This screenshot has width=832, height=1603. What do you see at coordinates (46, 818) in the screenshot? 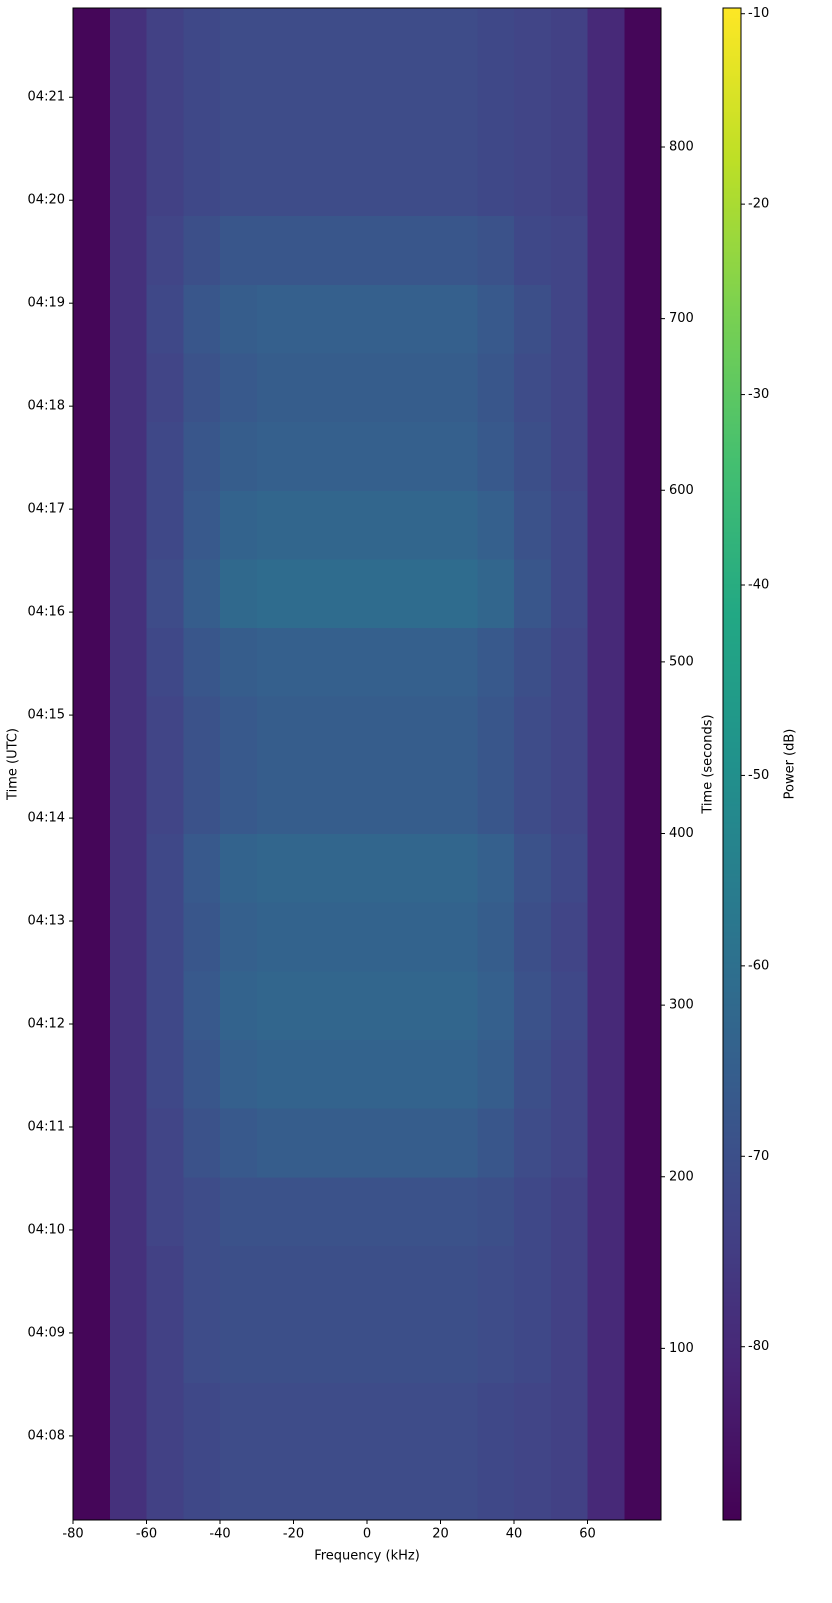
I see `y2-tick-label: 04:14` at bounding box center [46, 818].